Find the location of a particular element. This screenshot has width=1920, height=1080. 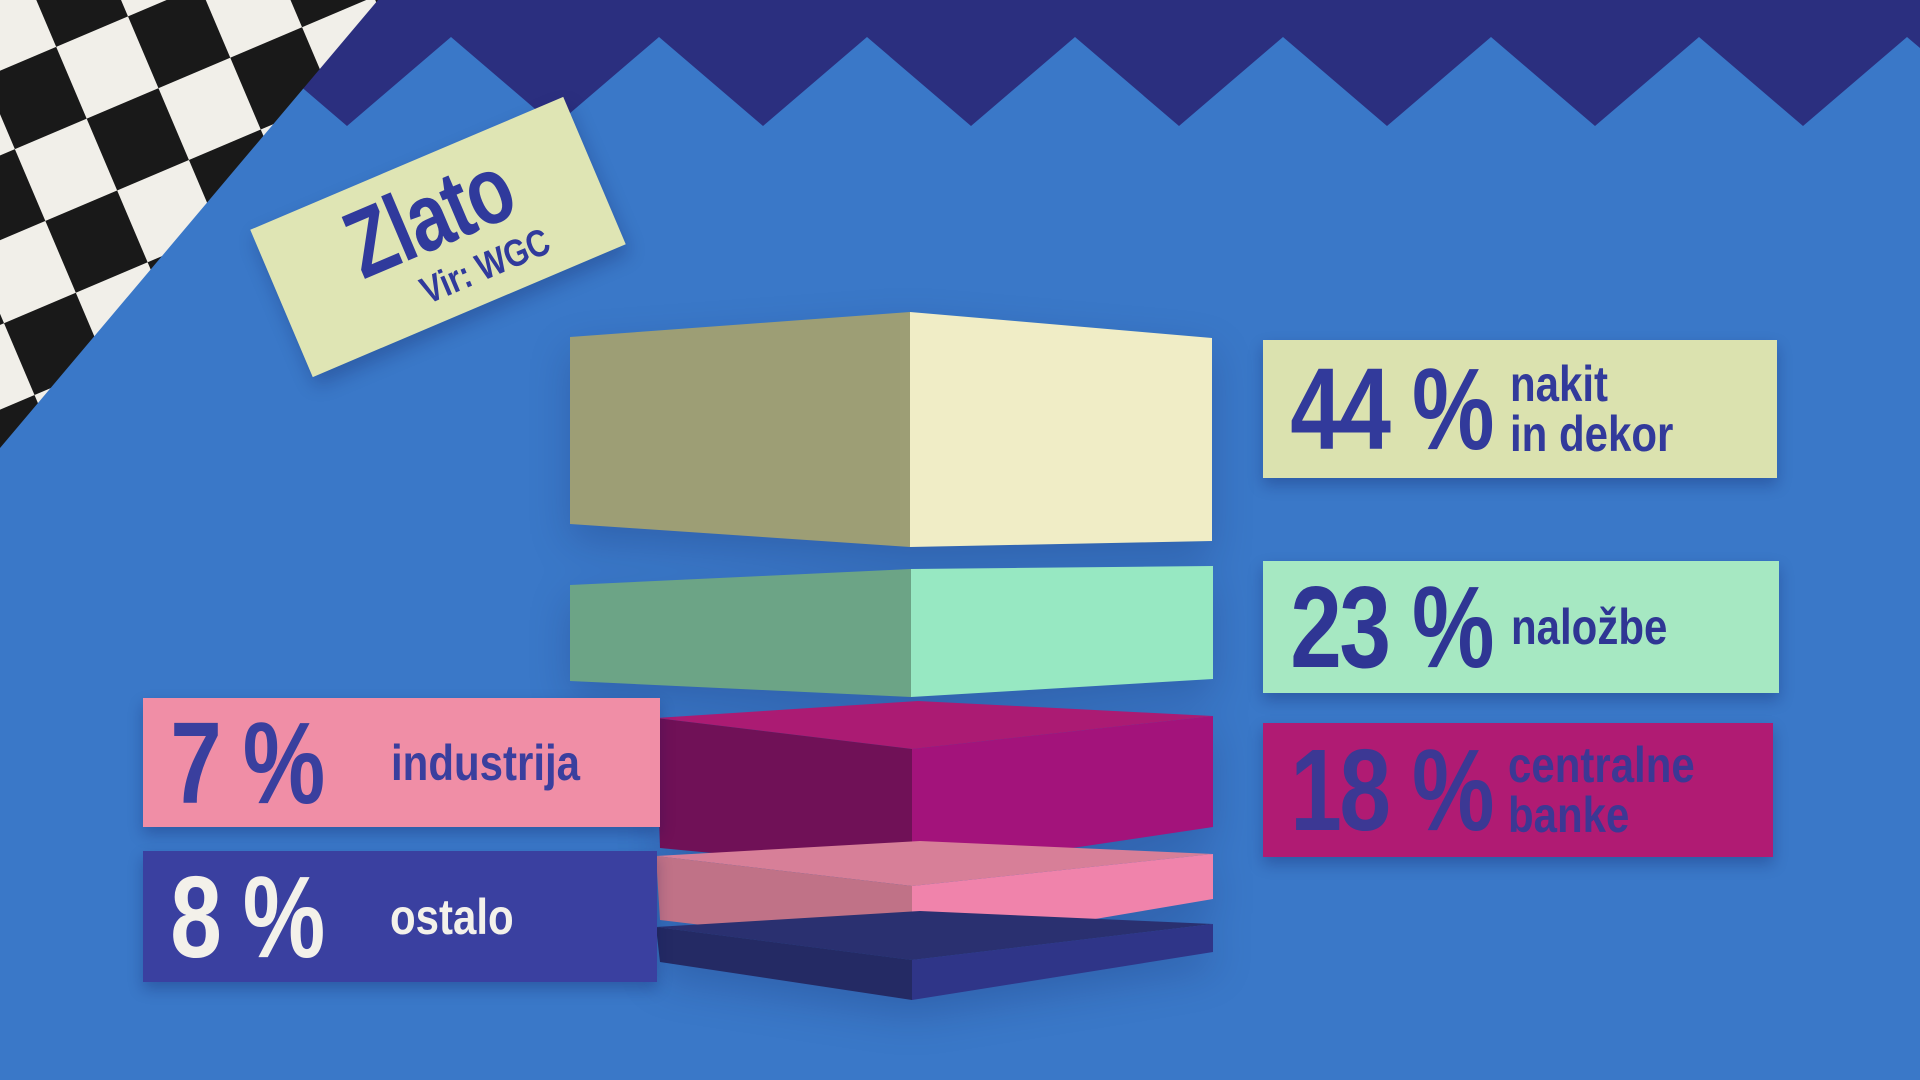

badge-label: industrija is located at coordinates (504, 763).